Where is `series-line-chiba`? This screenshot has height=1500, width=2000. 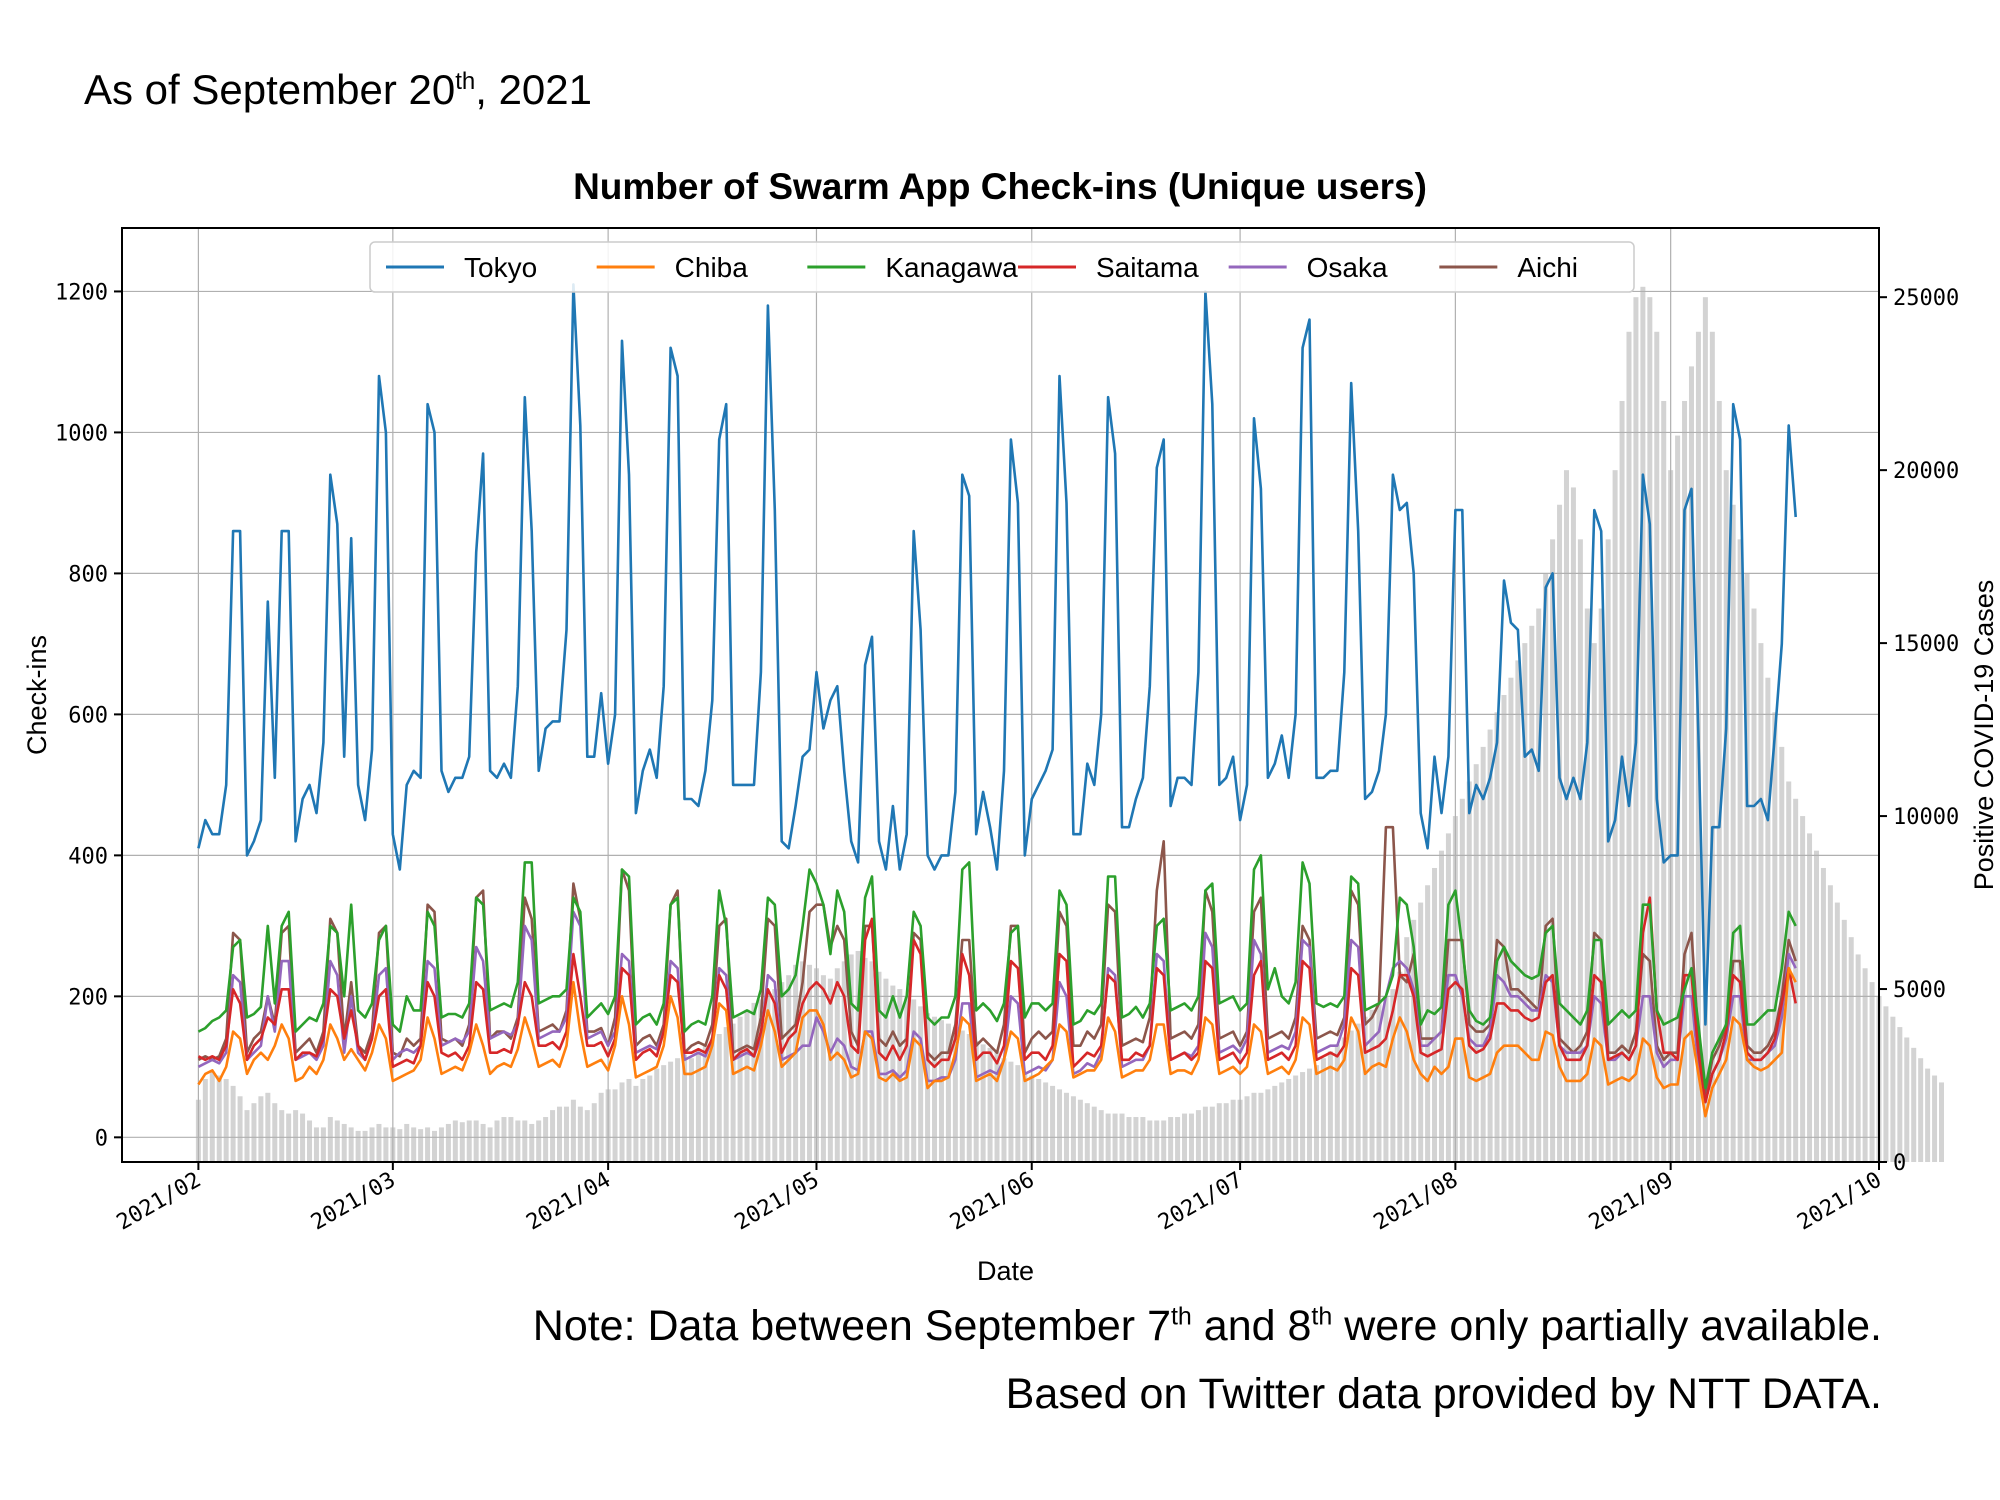 series-line-chiba is located at coordinates (997, 1042).